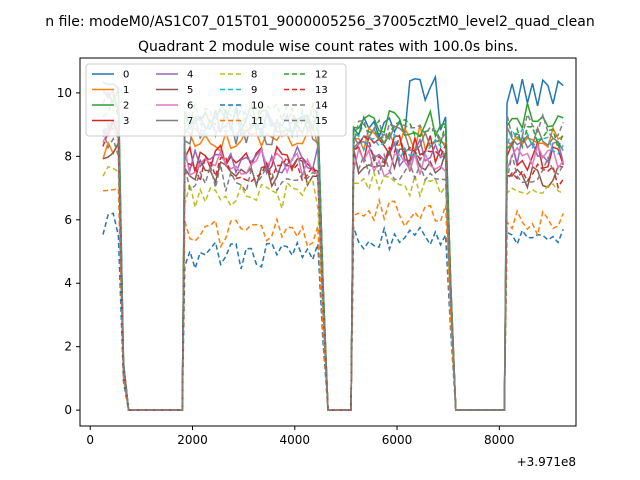 This screenshot has width=640, height=480. Describe the element at coordinates (126, 121) in the screenshot. I see `legend-label: 3` at that location.